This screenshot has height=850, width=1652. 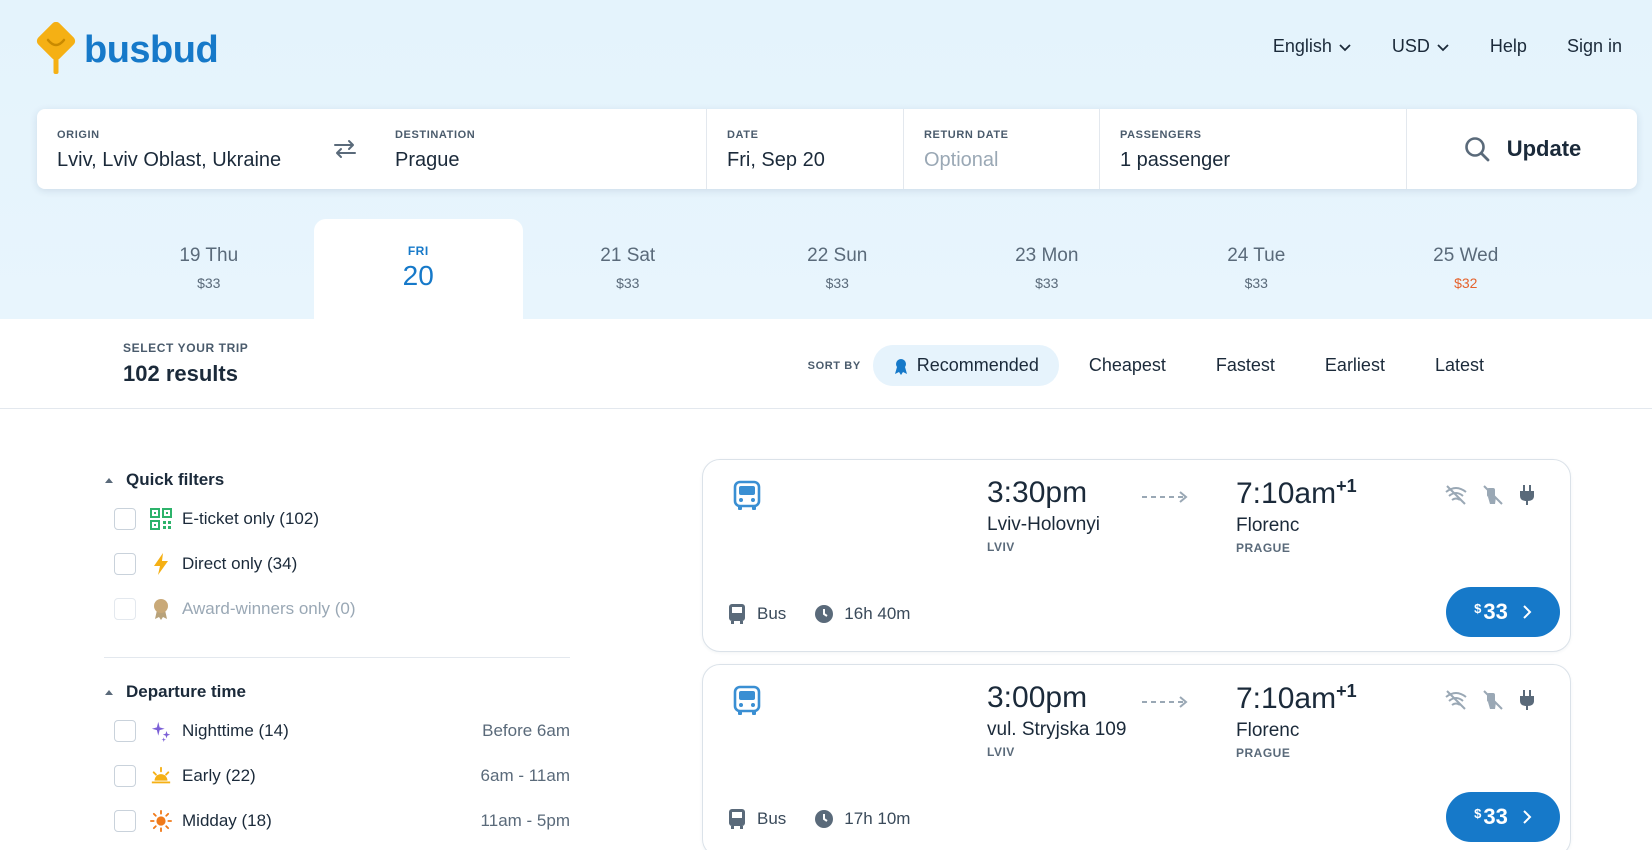 What do you see at coordinates (1057, 729) in the screenshot?
I see `departure-station: vul. Stryjska 109` at bounding box center [1057, 729].